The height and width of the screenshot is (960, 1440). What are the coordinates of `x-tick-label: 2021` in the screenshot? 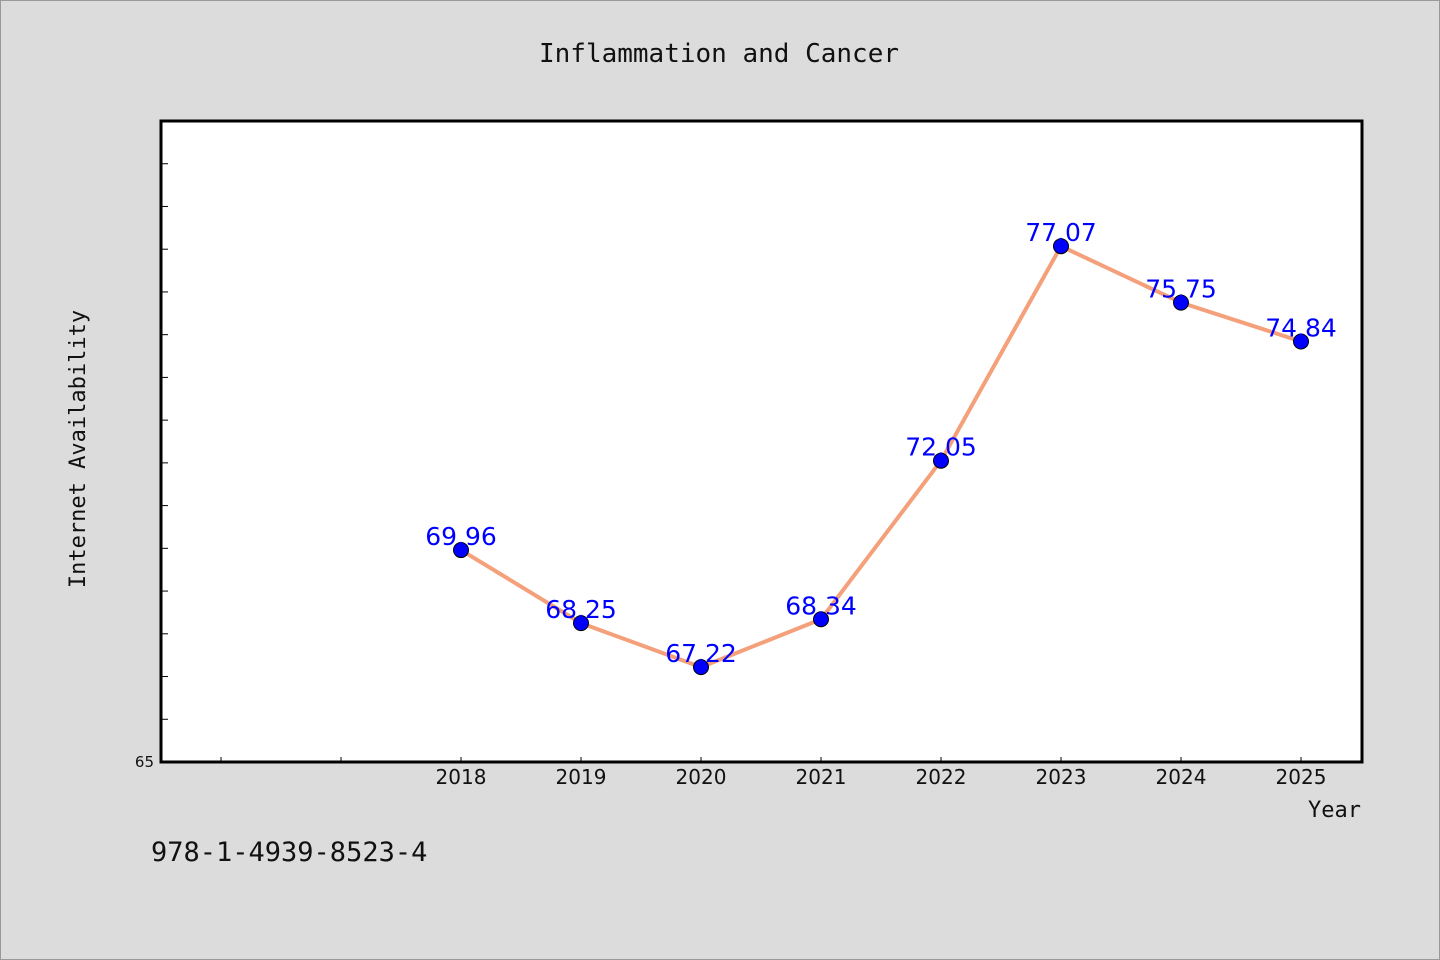 It's located at (821, 777).